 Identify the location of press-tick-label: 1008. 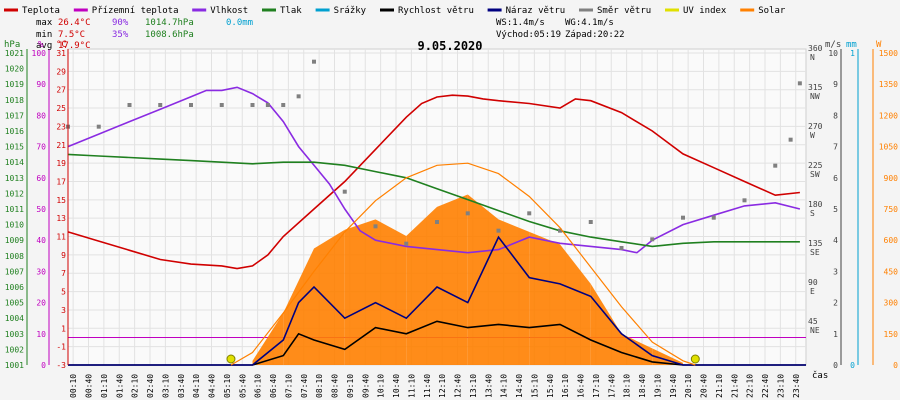
(14, 256).